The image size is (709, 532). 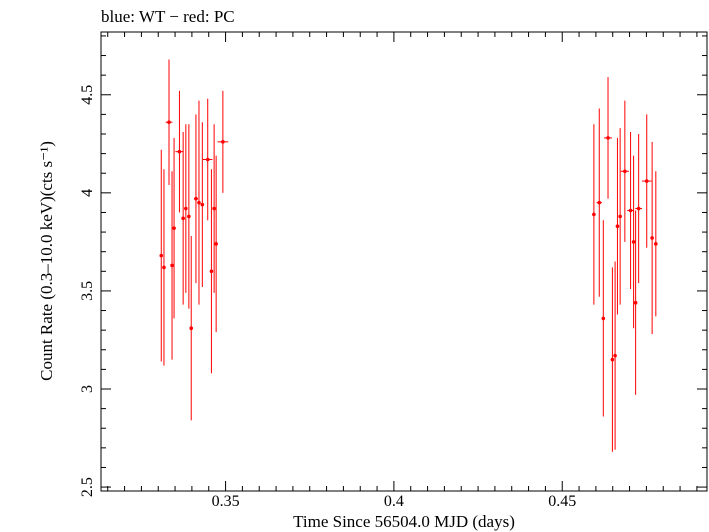 I want to click on y-tick-label: 4, so click(x=87, y=193).